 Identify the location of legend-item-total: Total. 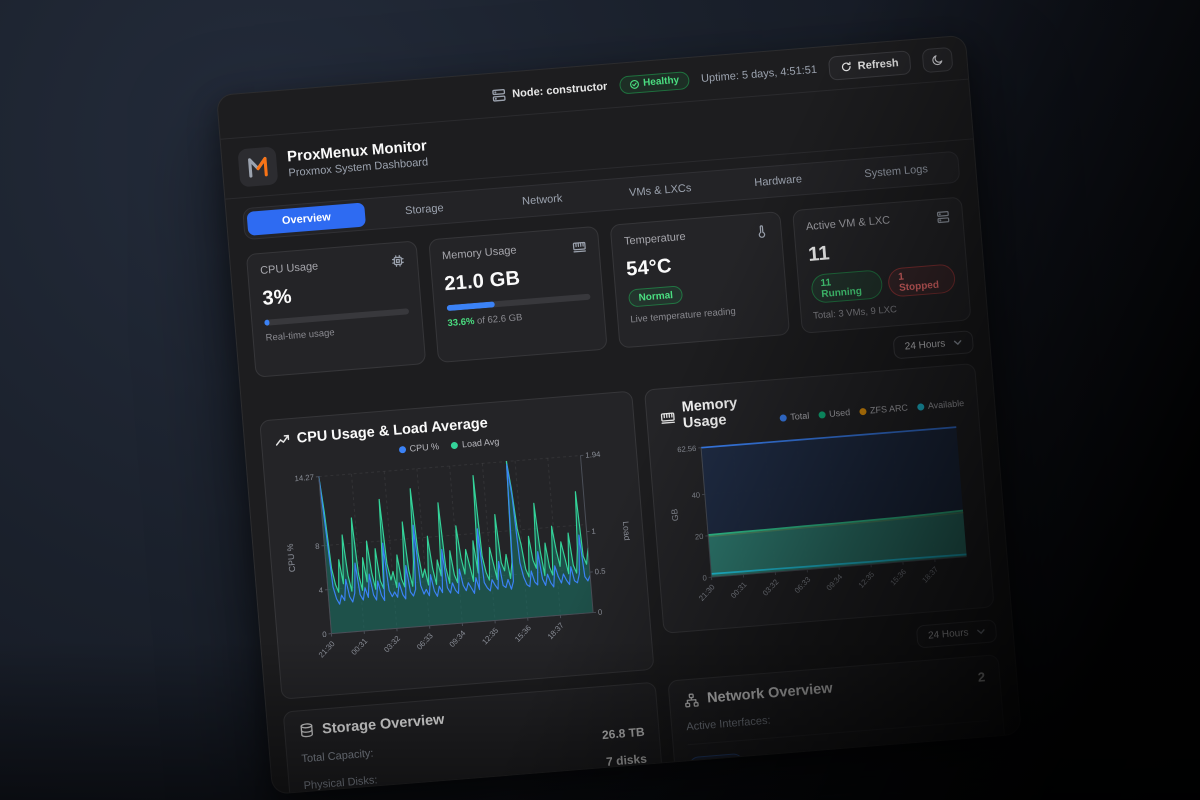
(794, 416).